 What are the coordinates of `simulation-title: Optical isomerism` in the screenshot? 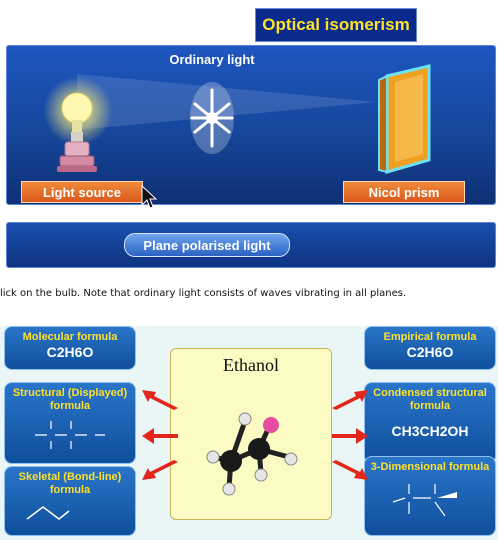 It's located at (336, 25).